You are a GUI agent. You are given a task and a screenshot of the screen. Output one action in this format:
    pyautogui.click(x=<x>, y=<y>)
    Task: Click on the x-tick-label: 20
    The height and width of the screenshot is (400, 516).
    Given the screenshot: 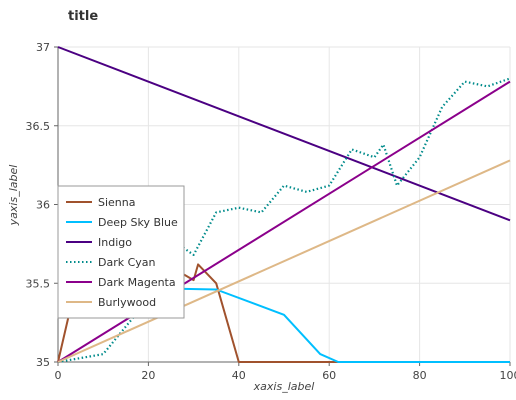 What is the action you would take?
    pyautogui.click(x=148, y=375)
    